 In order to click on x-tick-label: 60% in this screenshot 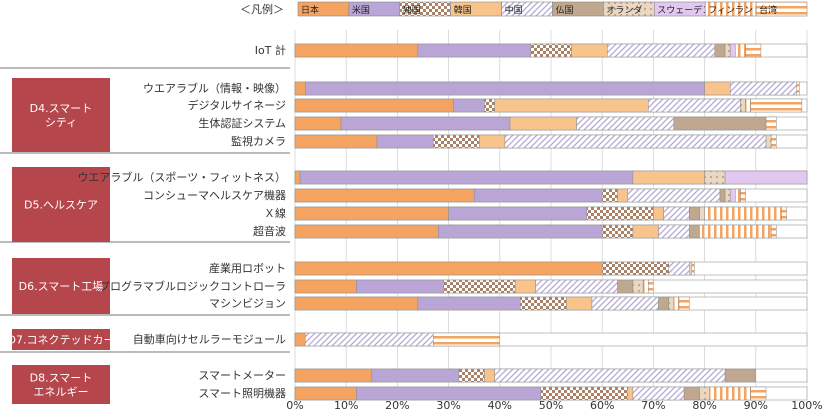, I will do `click(602, 405)`.